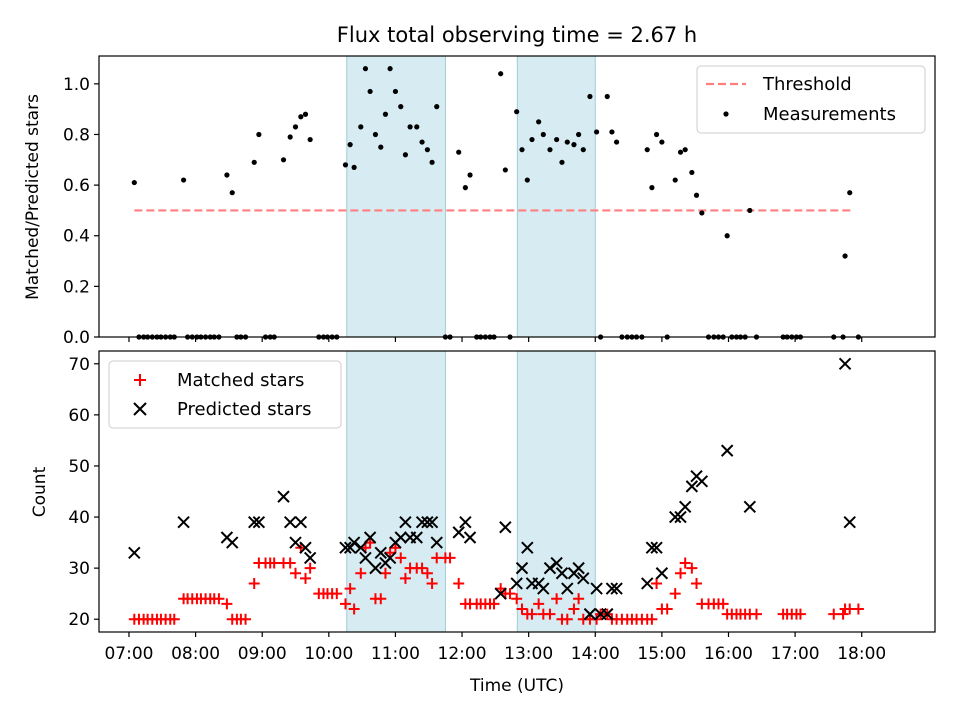 This screenshot has height=720, width=960. Describe the element at coordinates (516, 686) in the screenshot. I see `x-axis-label: Time (UTC)` at that location.